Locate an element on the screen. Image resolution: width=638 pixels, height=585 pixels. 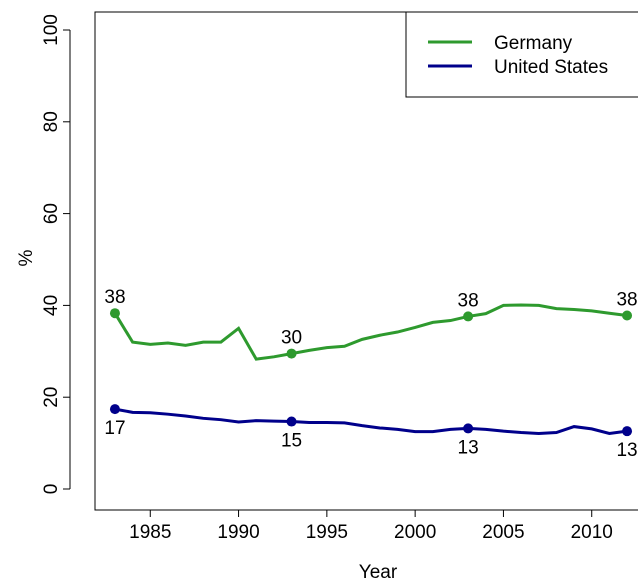
x-tick-label: 2010 is located at coordinates (592, 532).